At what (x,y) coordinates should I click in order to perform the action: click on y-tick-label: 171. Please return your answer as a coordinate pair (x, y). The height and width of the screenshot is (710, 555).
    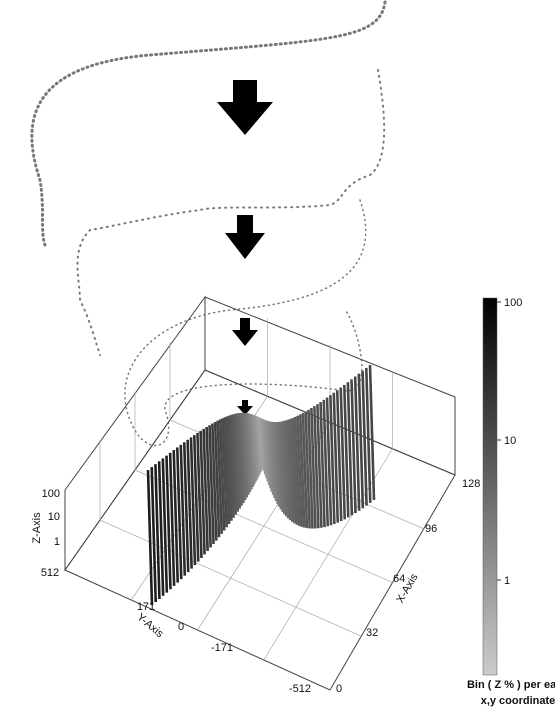
    Looking at the image, I should click on (146, 607).